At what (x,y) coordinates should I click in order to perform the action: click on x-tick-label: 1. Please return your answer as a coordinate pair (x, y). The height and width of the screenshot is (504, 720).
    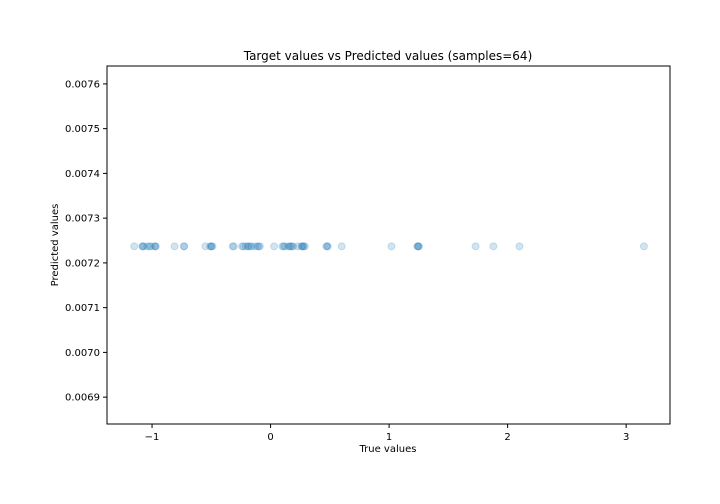
    Looking at the image, I should click on (389, 437).